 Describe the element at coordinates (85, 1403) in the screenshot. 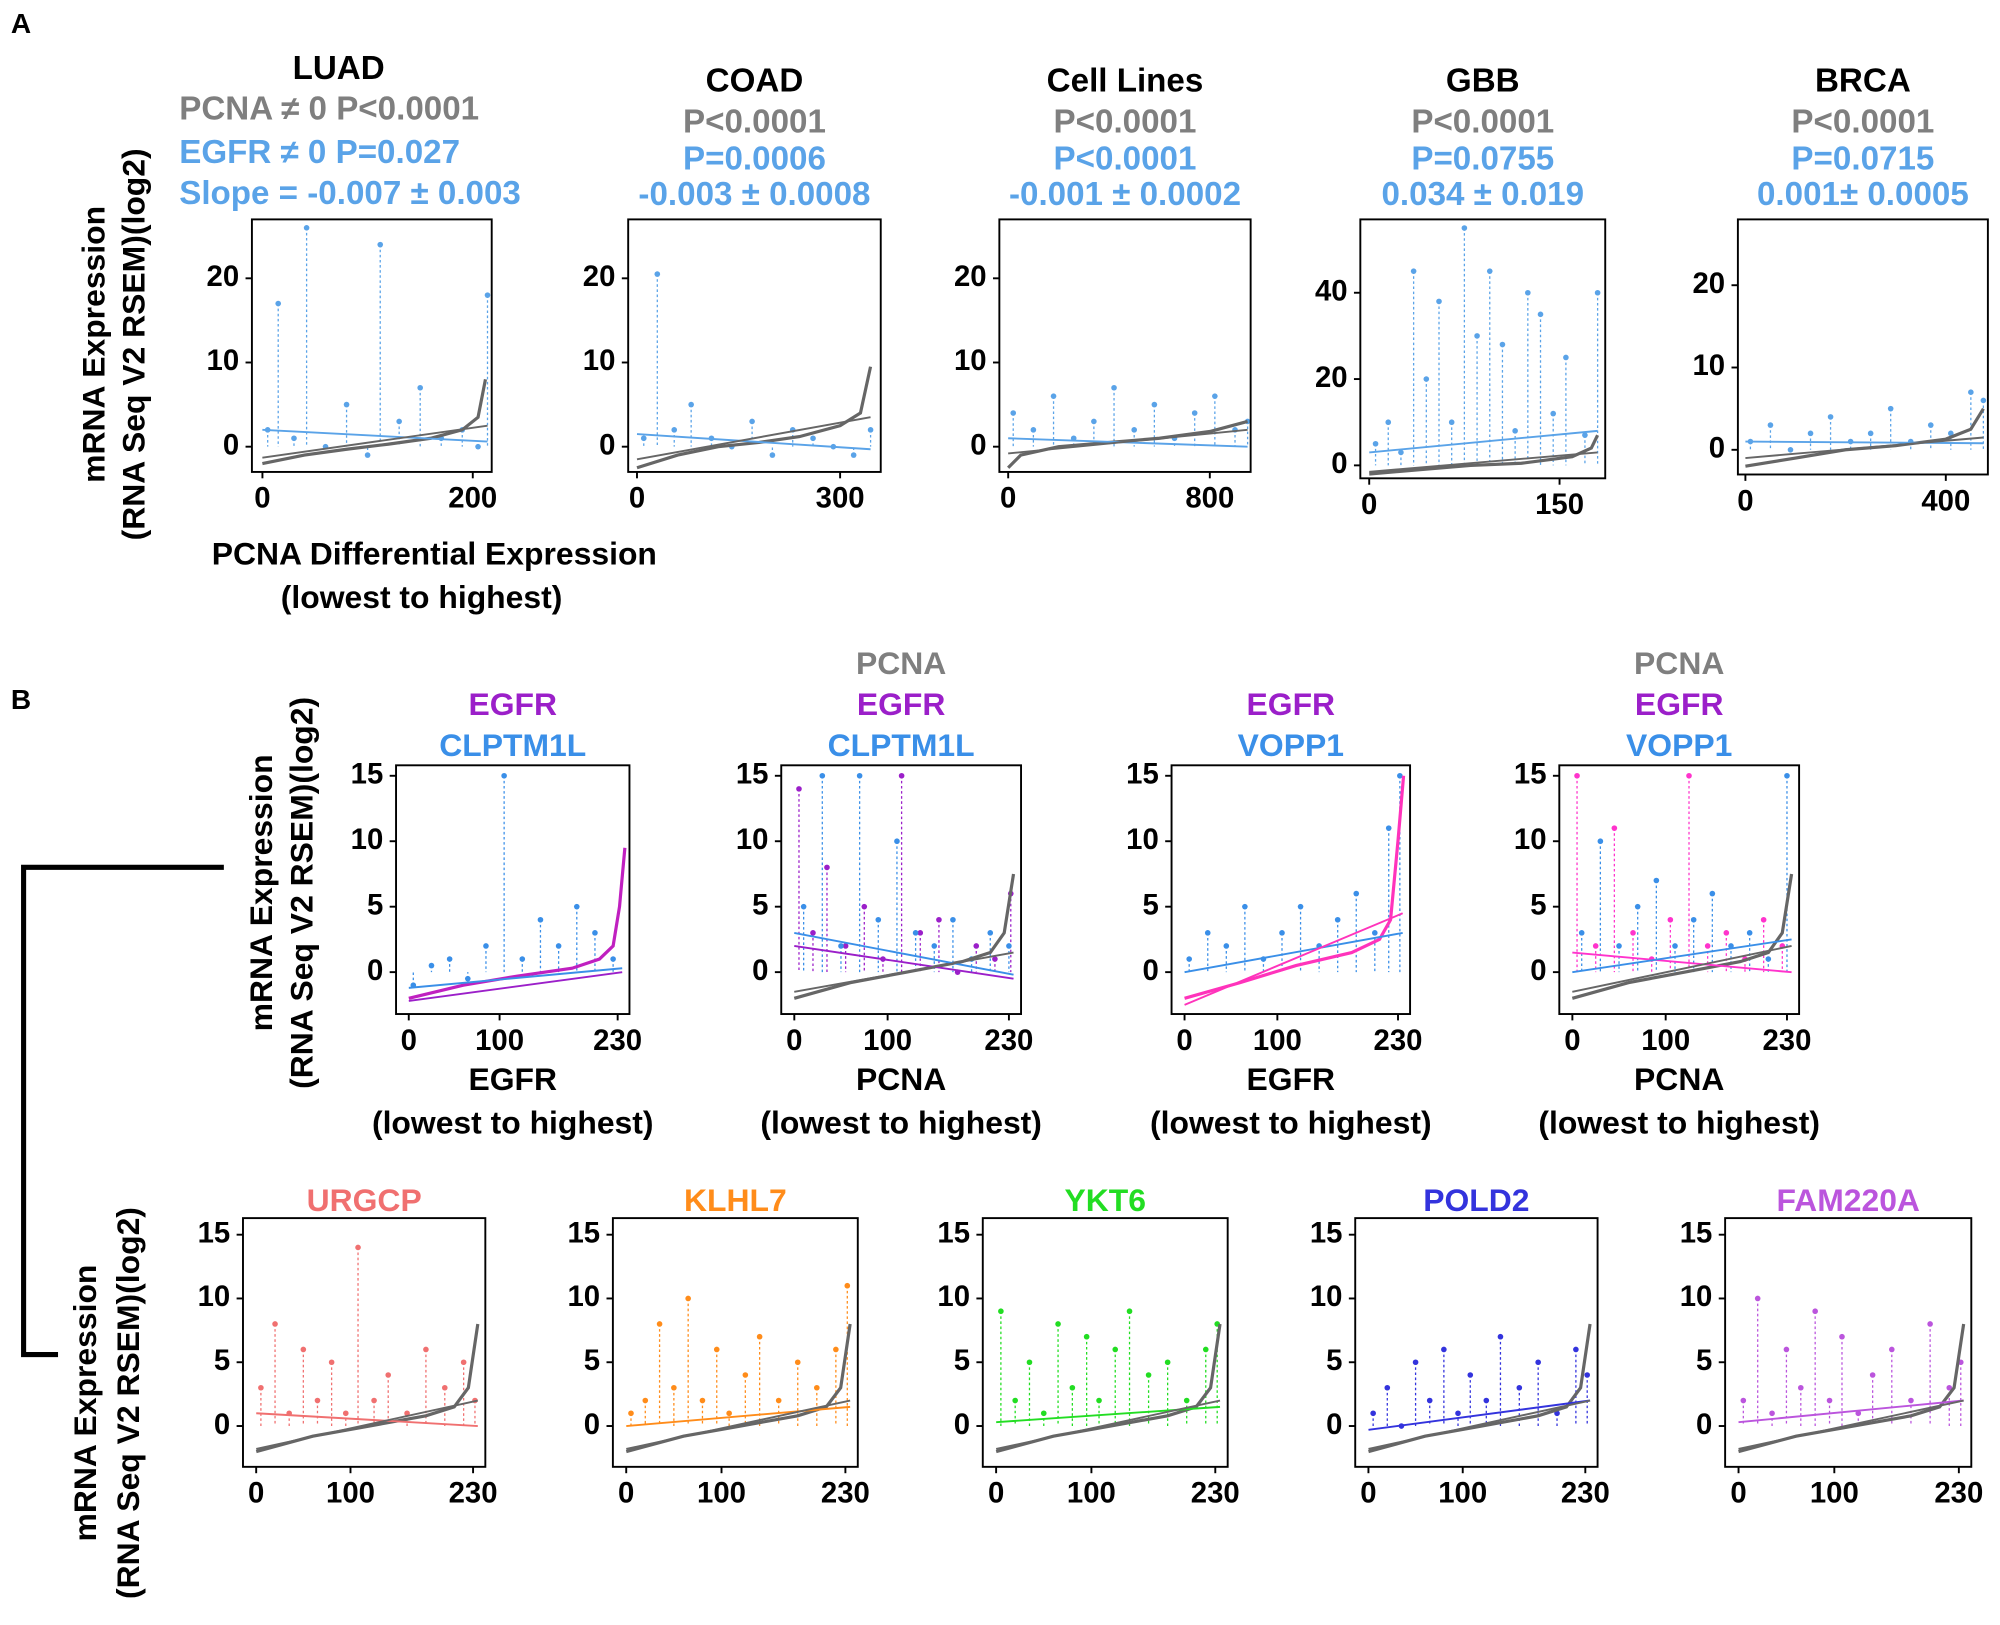

I see `y-axis-title: mRNA Expression` at that location.